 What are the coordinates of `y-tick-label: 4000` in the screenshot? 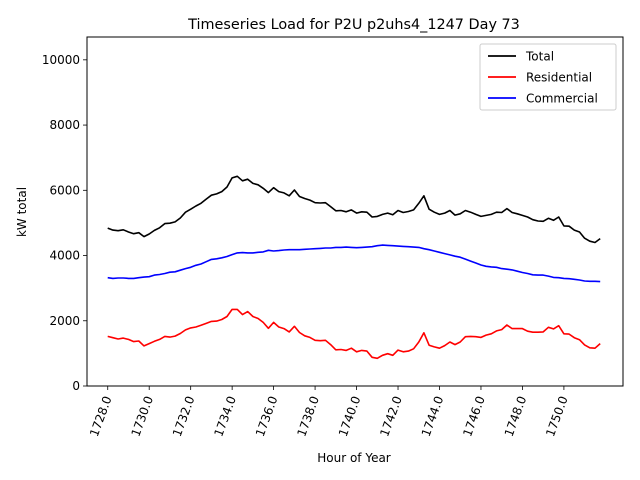 It's located at (64, 256).